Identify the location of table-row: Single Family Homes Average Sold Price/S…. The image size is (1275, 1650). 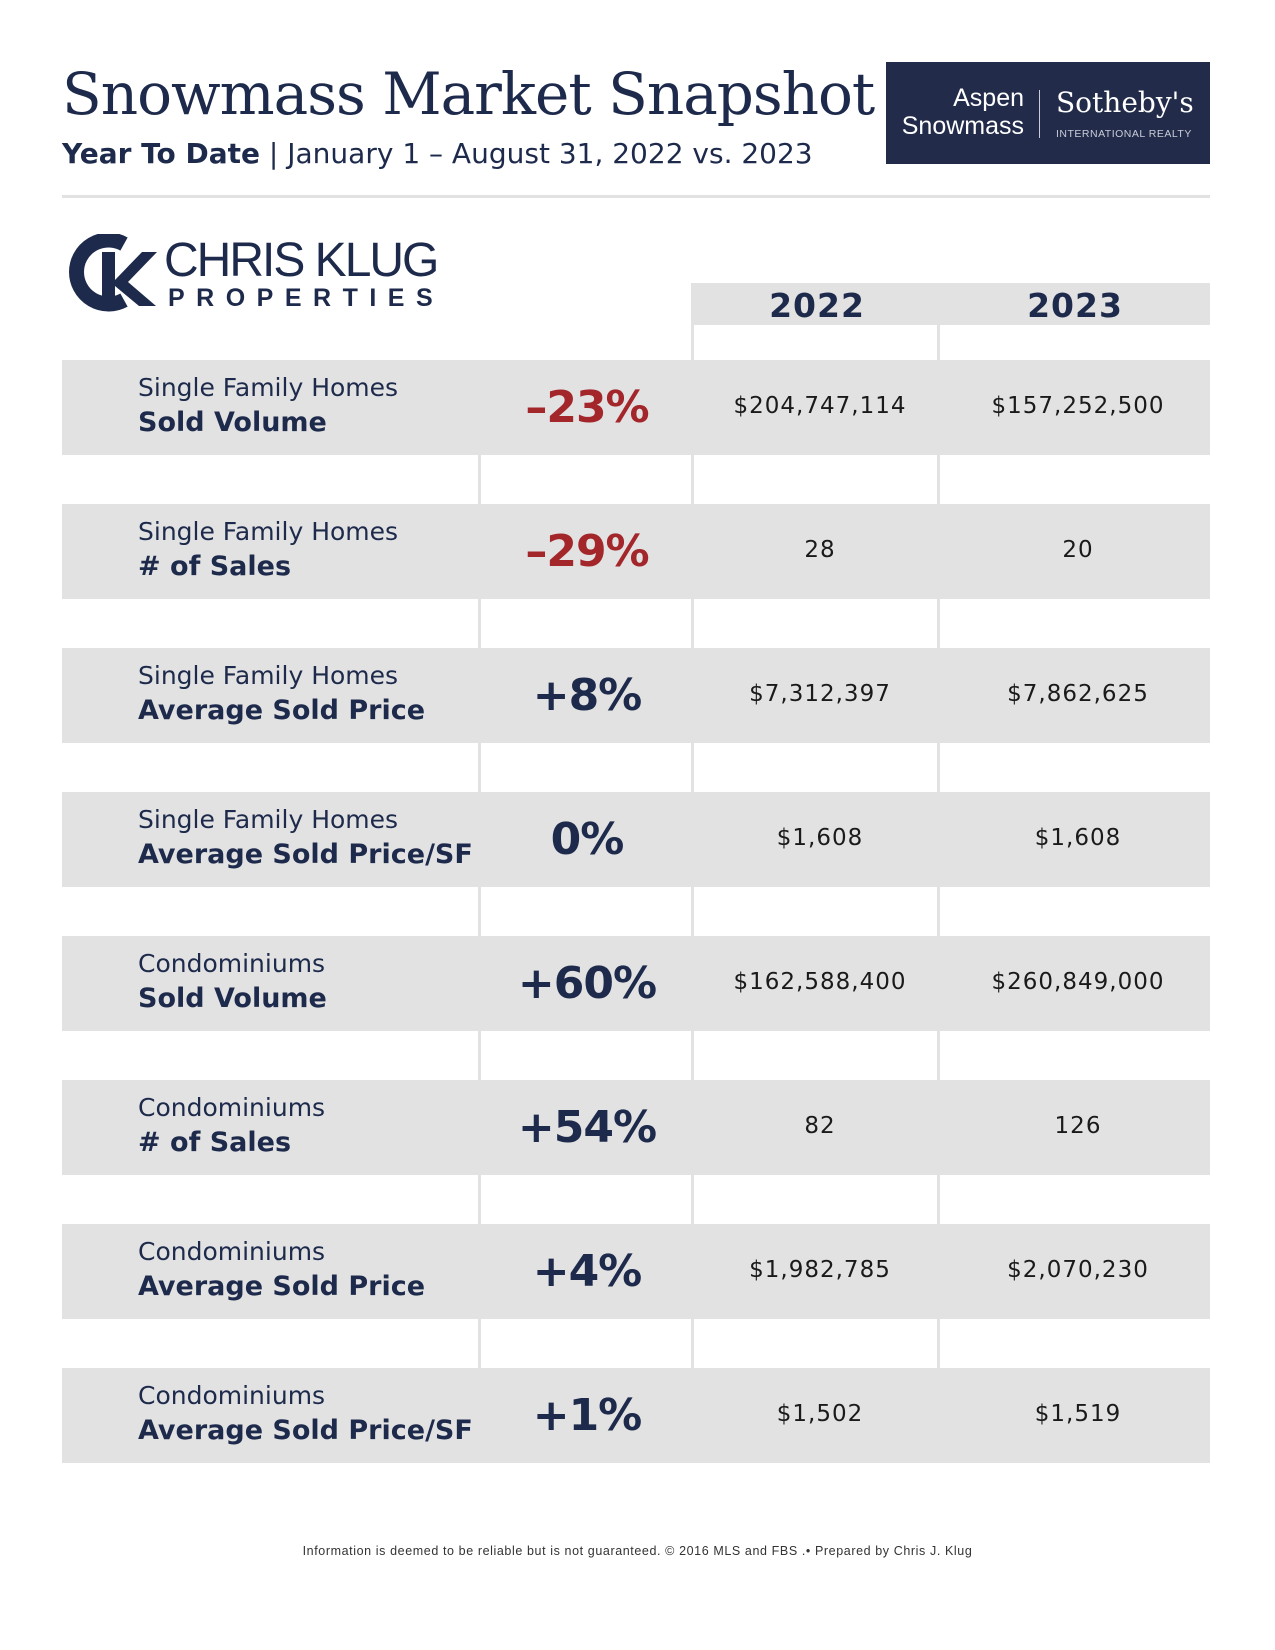
(636, 839).